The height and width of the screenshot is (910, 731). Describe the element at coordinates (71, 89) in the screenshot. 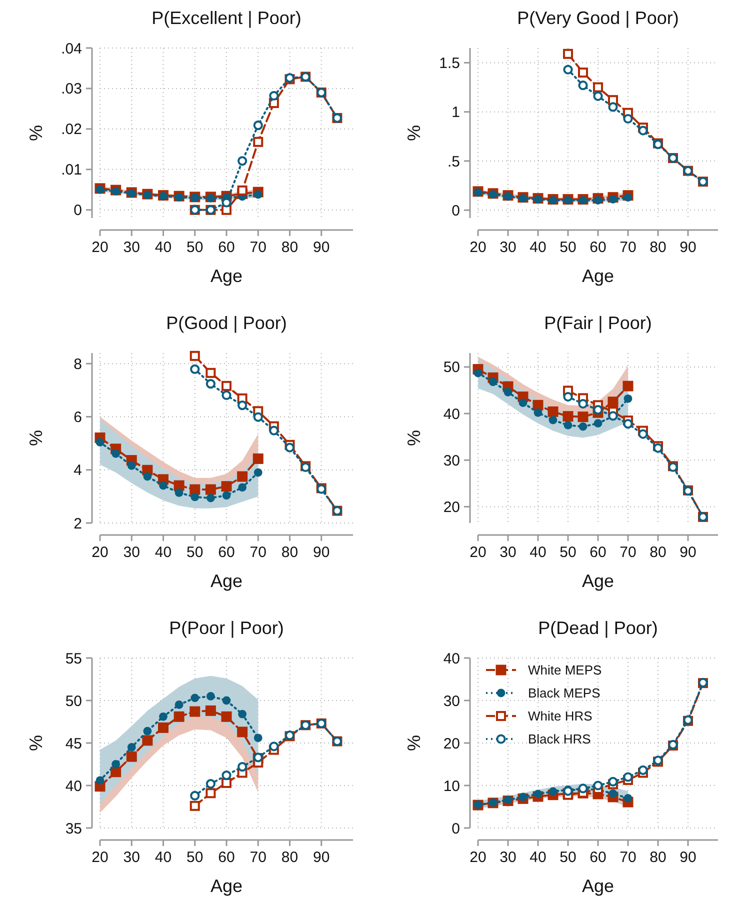

I see `y-tick-label: .03` at that location.